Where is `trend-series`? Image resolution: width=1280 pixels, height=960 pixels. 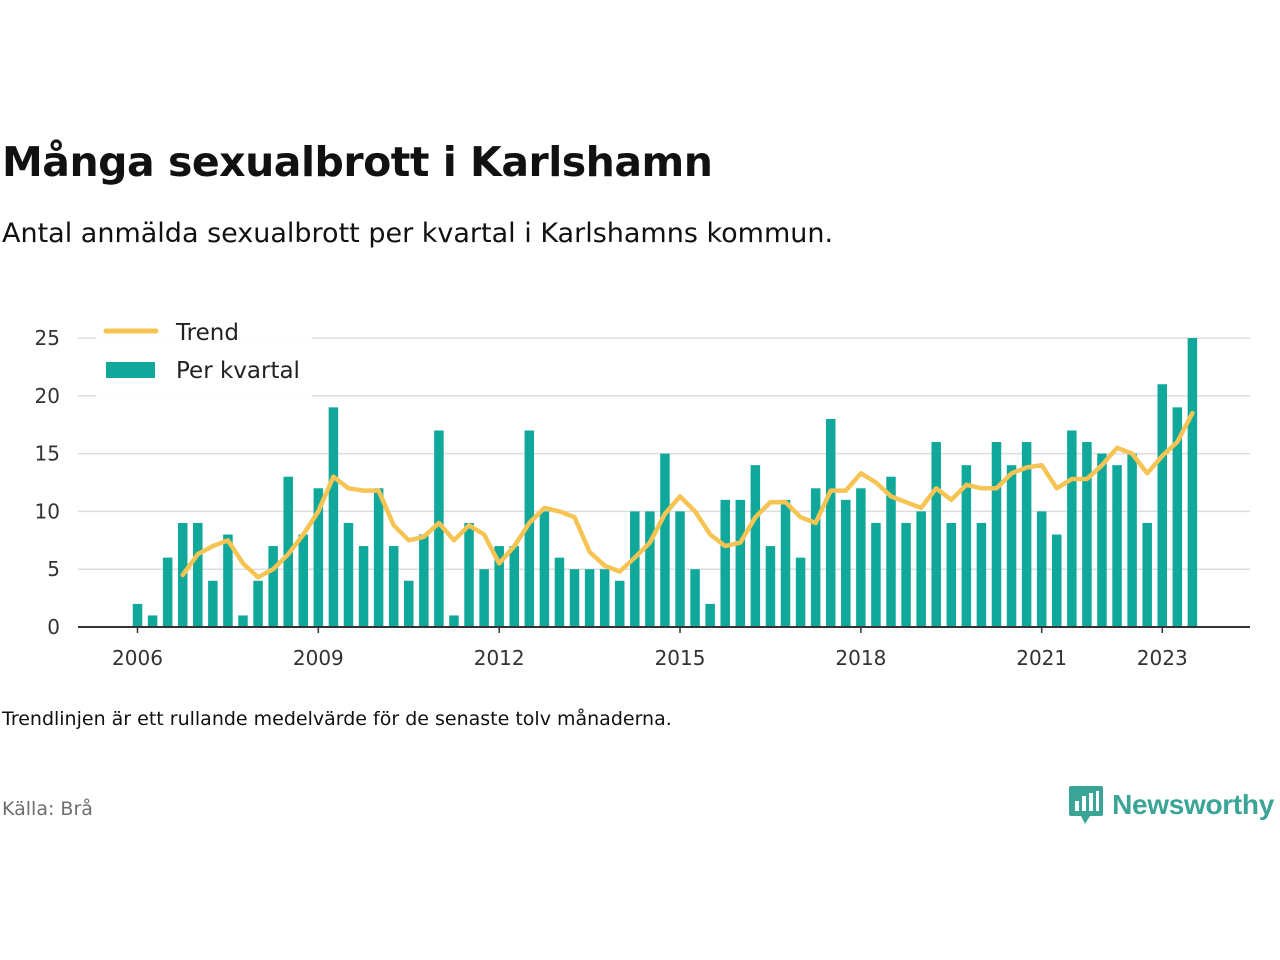 trend-series is located at coordinates (687, 495).